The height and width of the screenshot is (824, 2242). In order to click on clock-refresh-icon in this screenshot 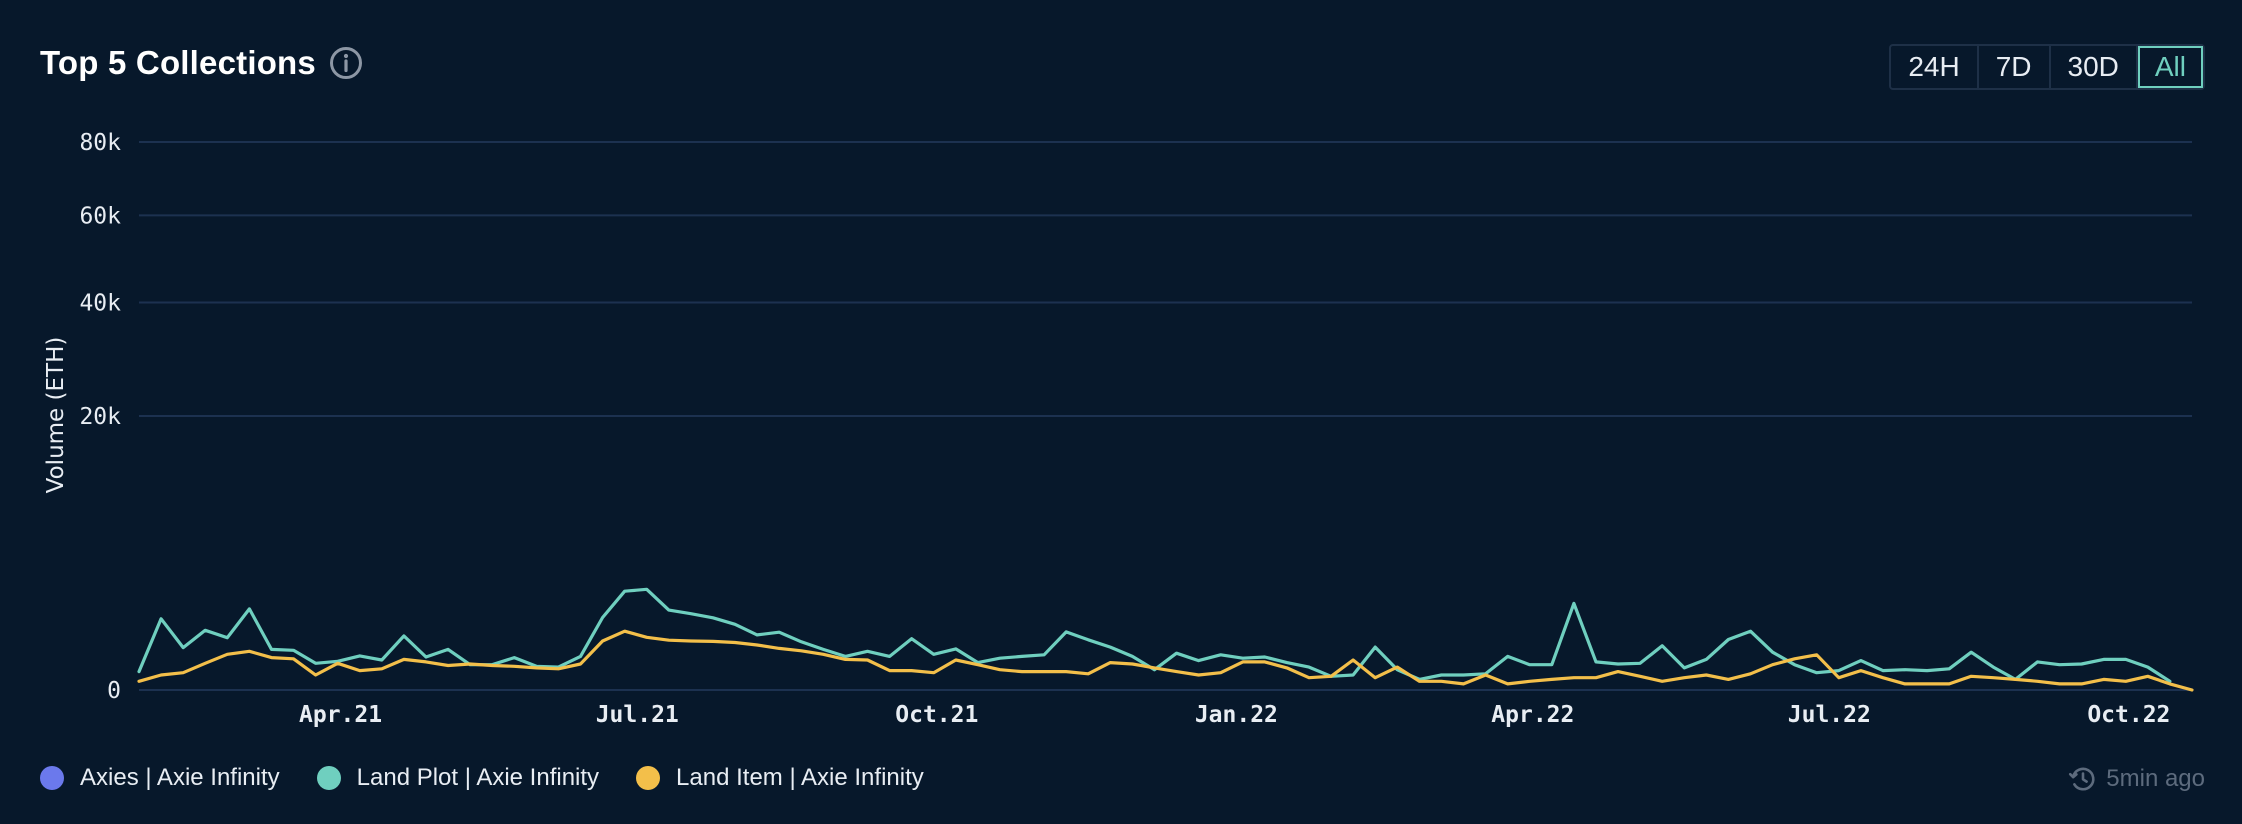, I will do `click(2083, 779)`.